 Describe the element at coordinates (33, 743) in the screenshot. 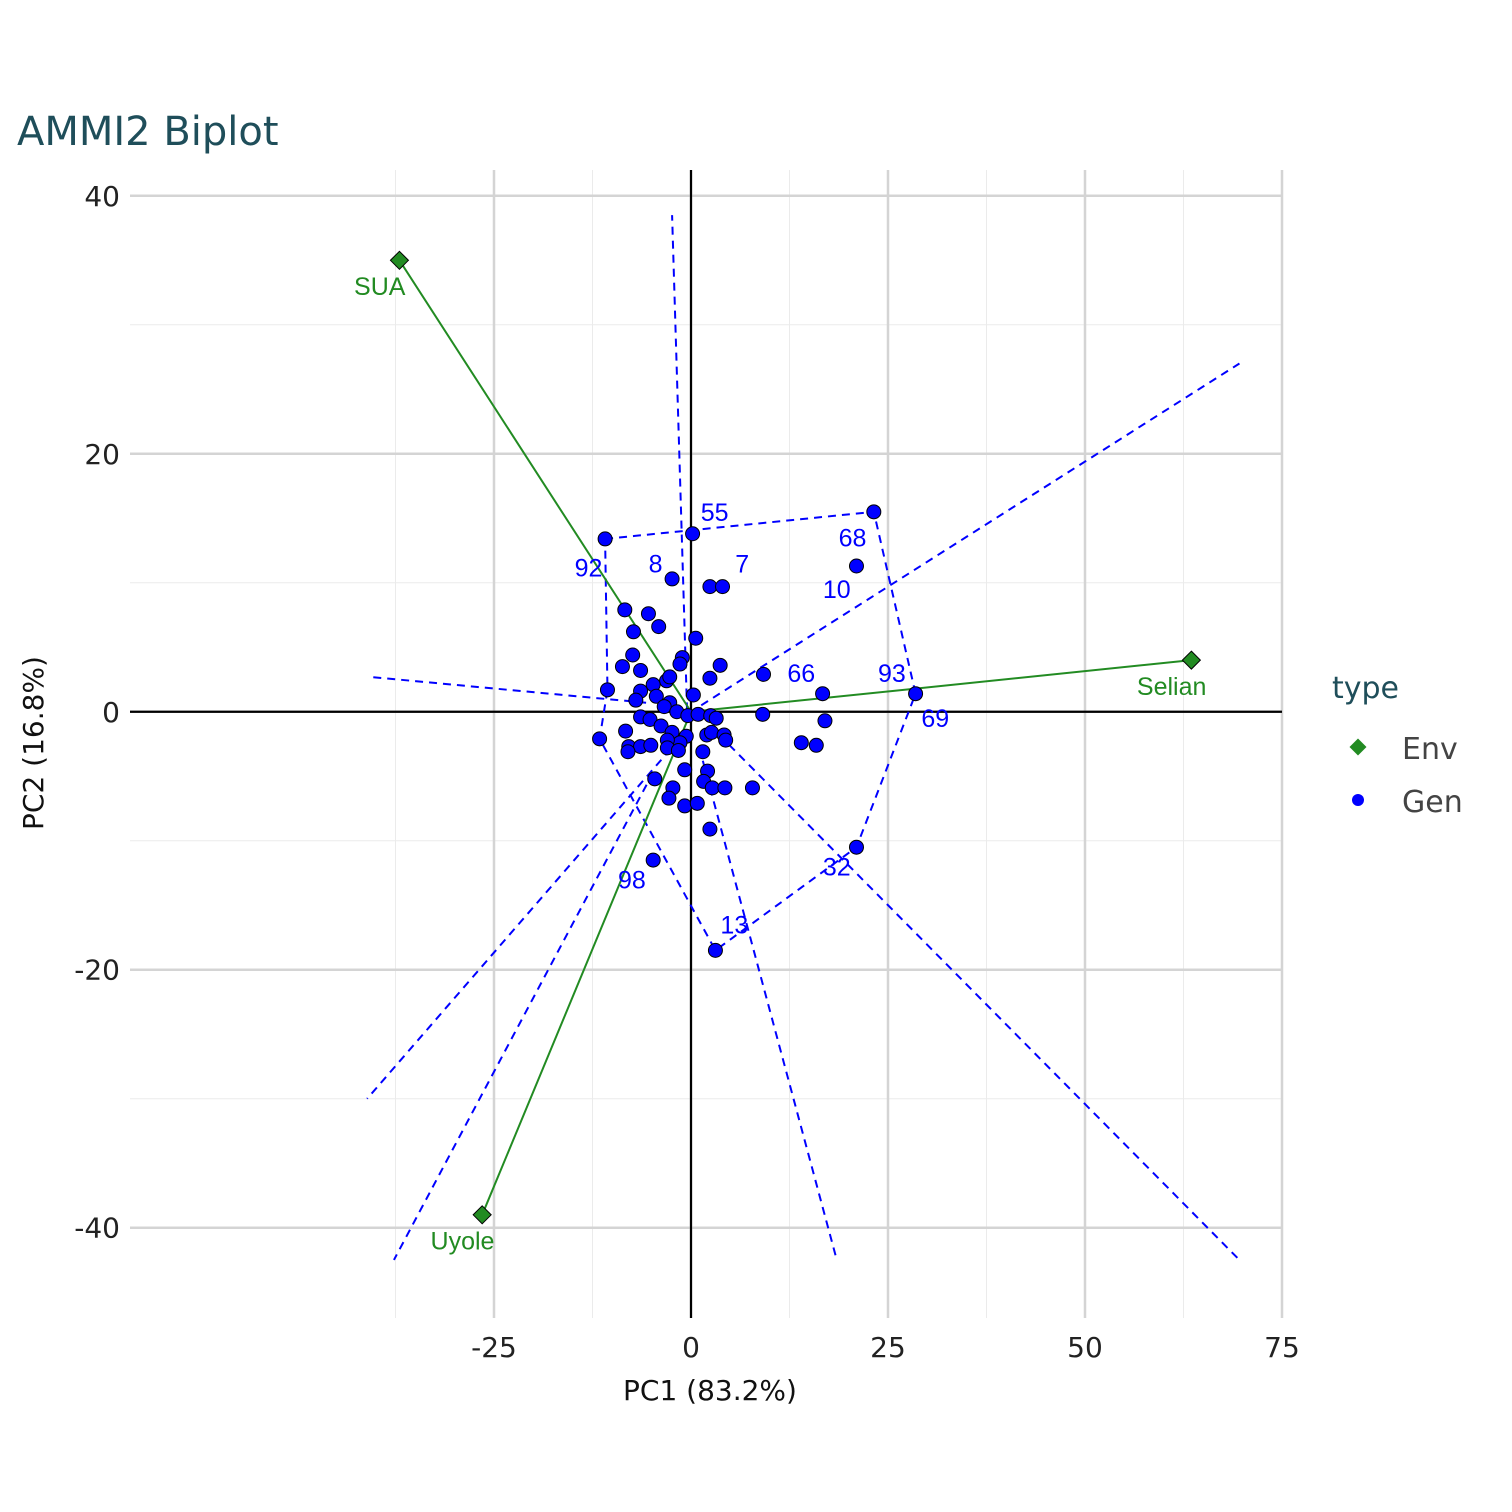

I see `y-axis-title: PC2 (16.8%)` at that location.